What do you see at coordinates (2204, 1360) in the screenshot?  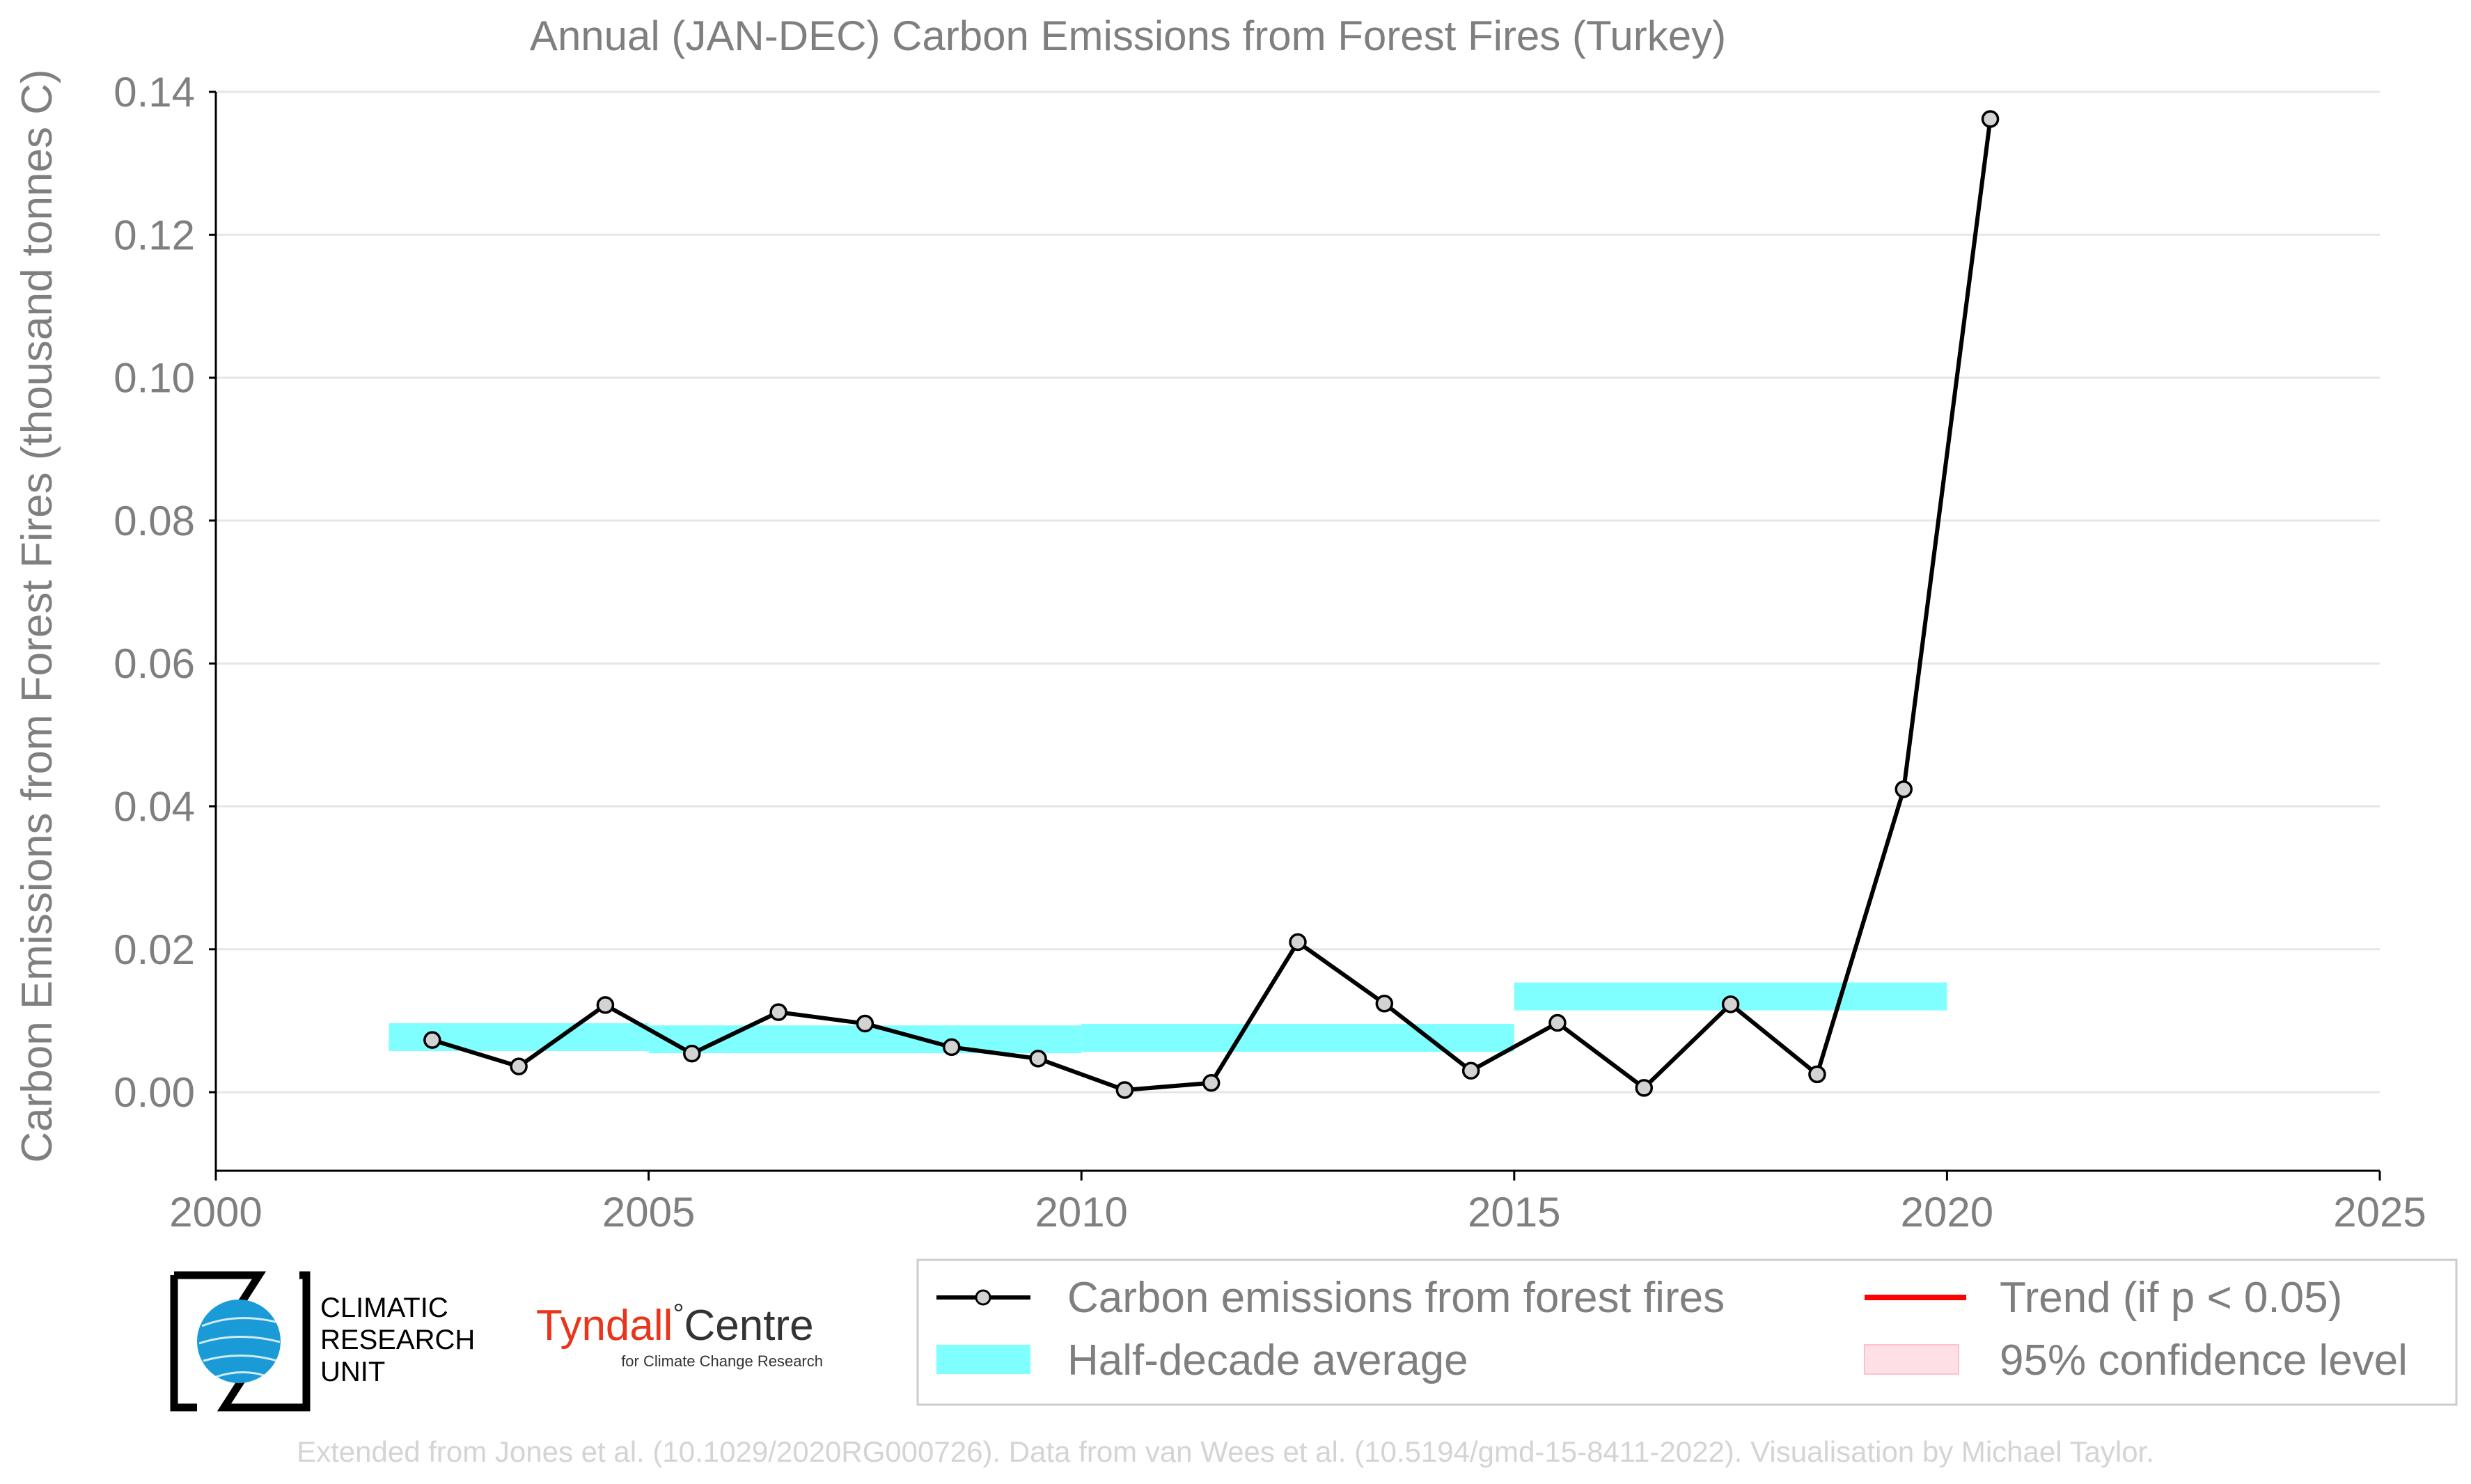 I see `legend-label-ci: 95% confidence level` at bounding box center [2204, 1360].